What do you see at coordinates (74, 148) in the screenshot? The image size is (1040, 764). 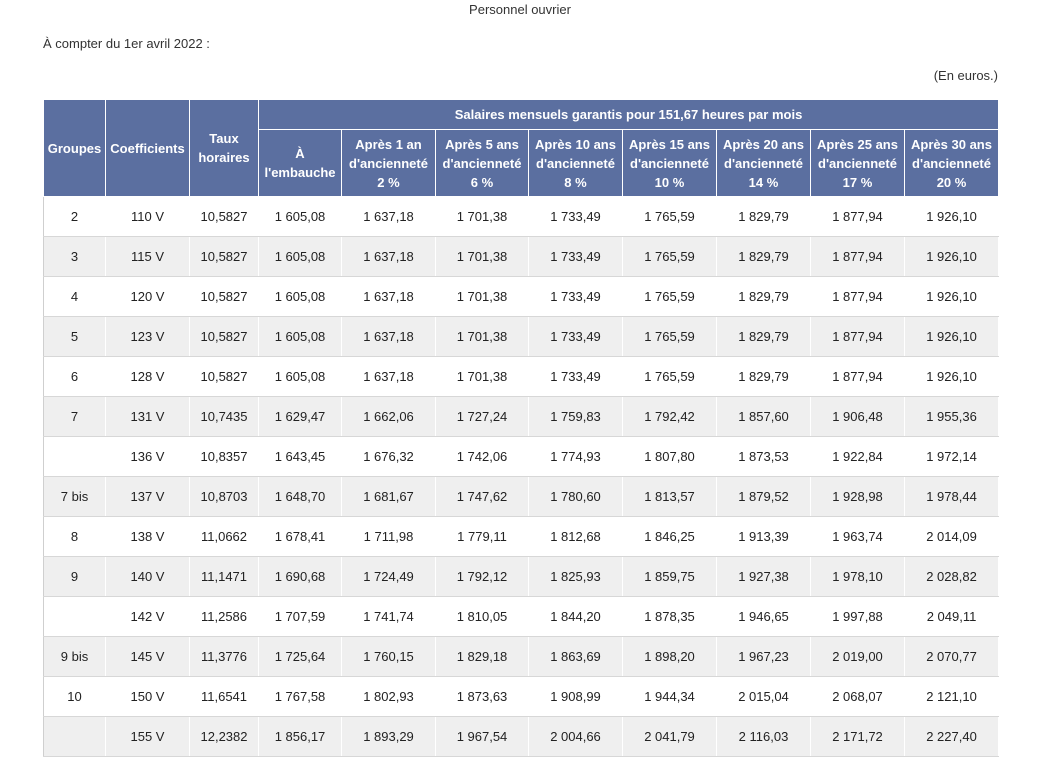 I see `header-groupes: Groupes` at bounding box center [74, 148].